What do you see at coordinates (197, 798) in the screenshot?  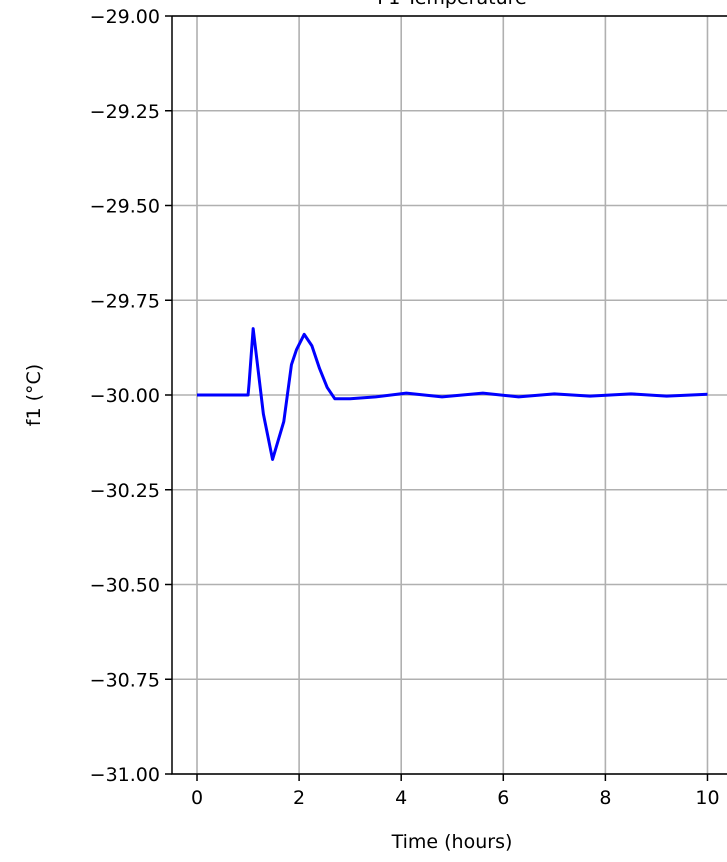 I see `x-tick-label: 0` at bounding box center [197, 798].